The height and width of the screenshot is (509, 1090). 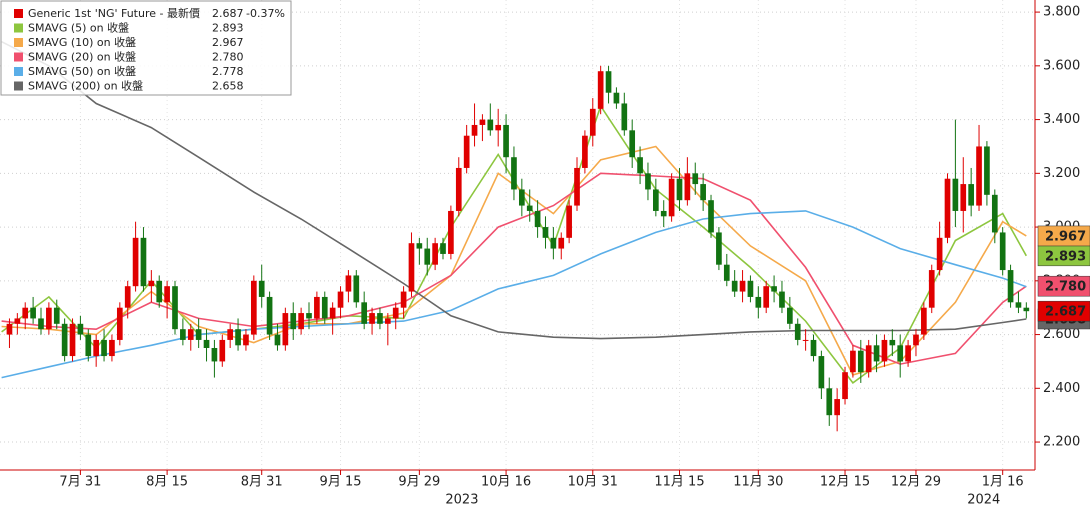 What do you see at coordinates (228, 86) in the screenshot?
I see `legend-value: 2.658` at bounding box center [228, 86].